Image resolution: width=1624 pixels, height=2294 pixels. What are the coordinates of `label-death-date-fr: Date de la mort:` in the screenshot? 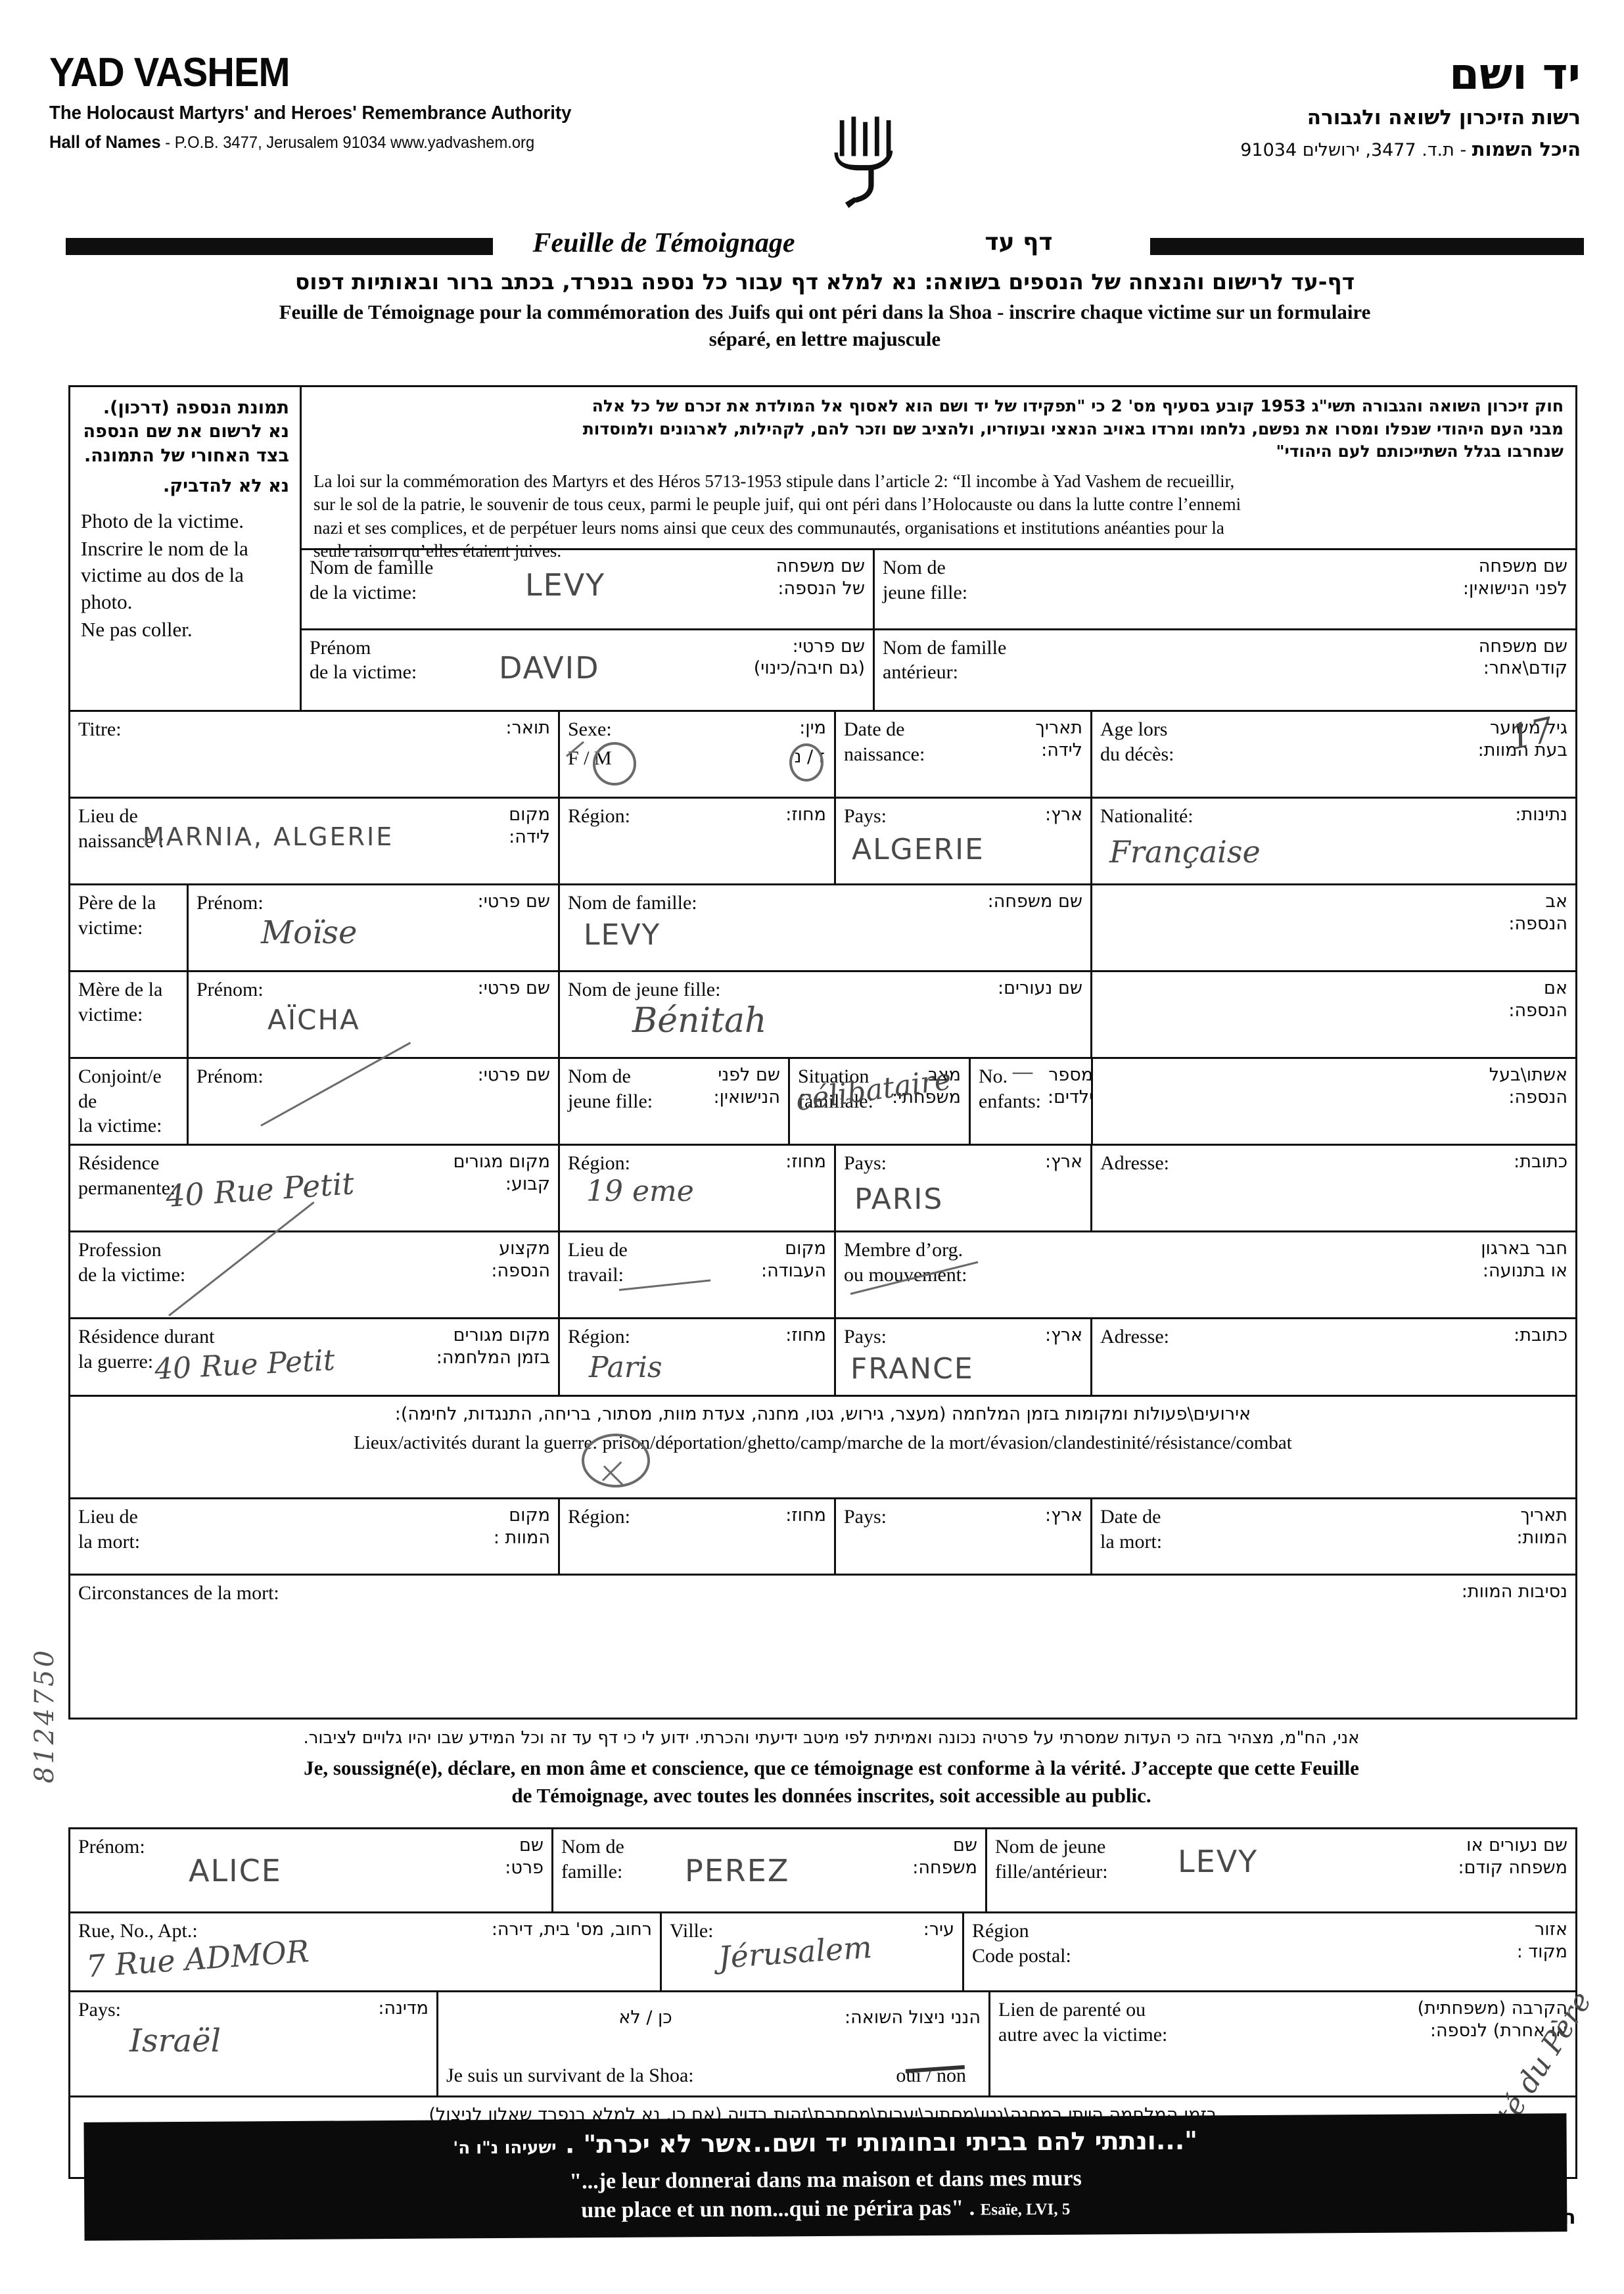 It's located at (1132, 1529).